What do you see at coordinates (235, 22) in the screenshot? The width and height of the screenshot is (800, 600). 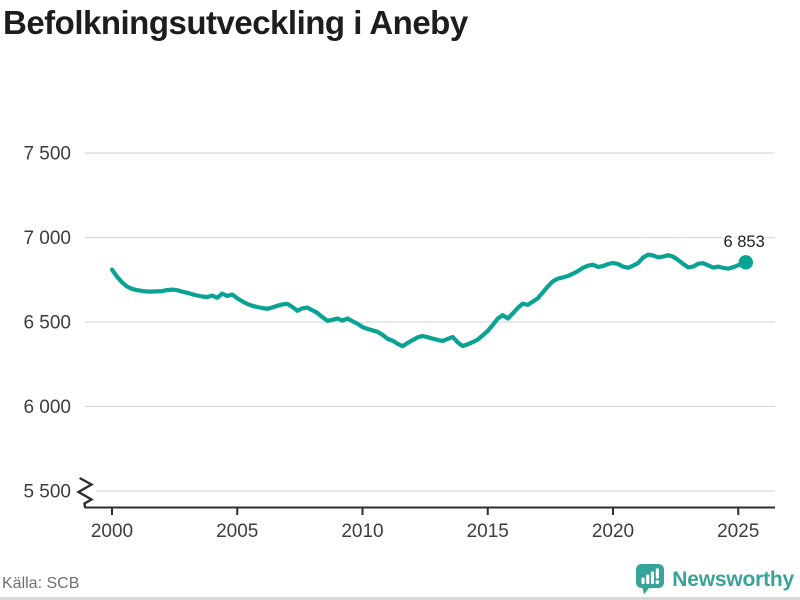 I see `chart-title: Befolkningsutveckling i Aneby` at bounding box center [235, 22].